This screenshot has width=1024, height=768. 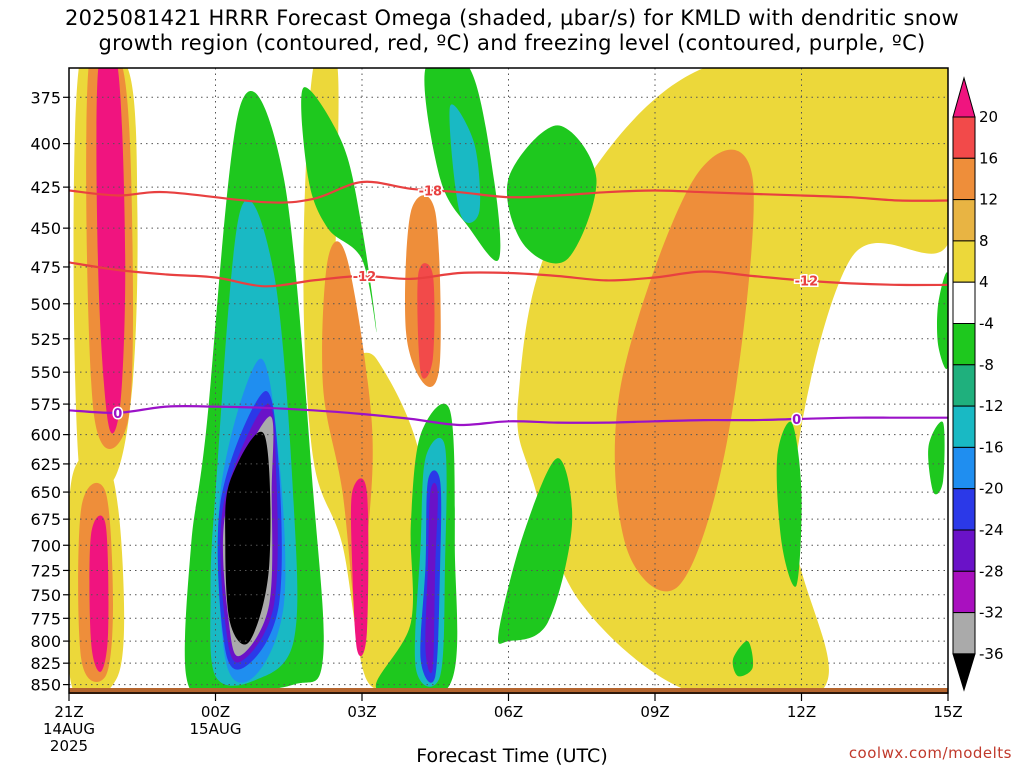 I want to click on y-tick-label-575: 575, so click(x=45, y=404).